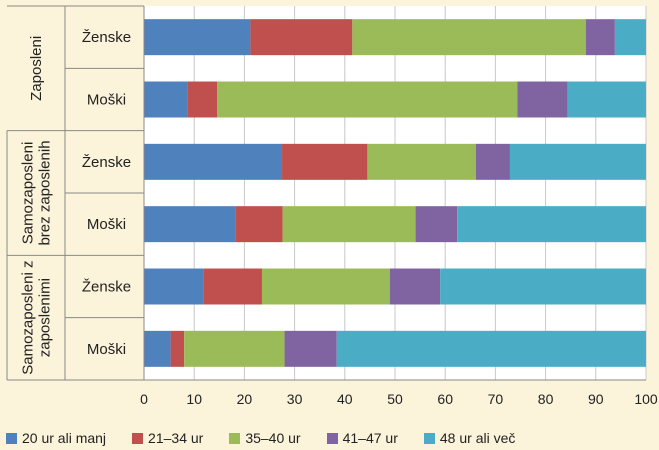 Image resolution: width=659 pixels, height=450 pixels. Describe the element at coordinates (176, 438) in the screenshot. I see `legend-label: 21–34 ur` at that location.